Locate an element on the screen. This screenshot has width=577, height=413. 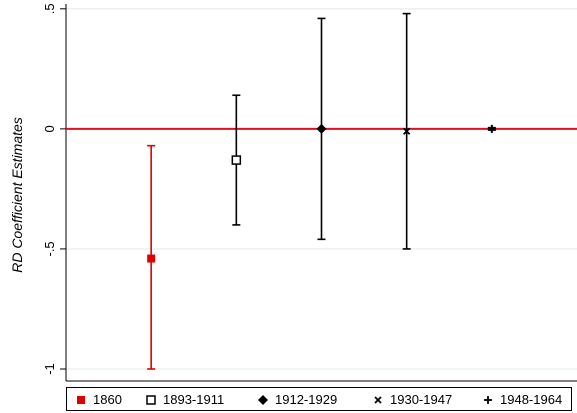
y-tick-label: -.5 is located at coordinates (49, 248).